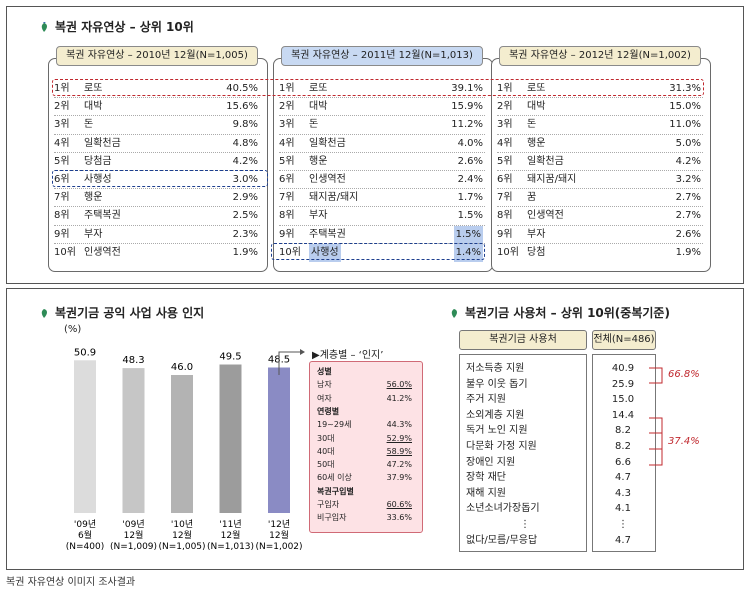 The height and width of the screenshot is (597, 750). Describe the element at coordinates (470, 161) in the screenshot. I see `percent-value: 2.6%` at that location.